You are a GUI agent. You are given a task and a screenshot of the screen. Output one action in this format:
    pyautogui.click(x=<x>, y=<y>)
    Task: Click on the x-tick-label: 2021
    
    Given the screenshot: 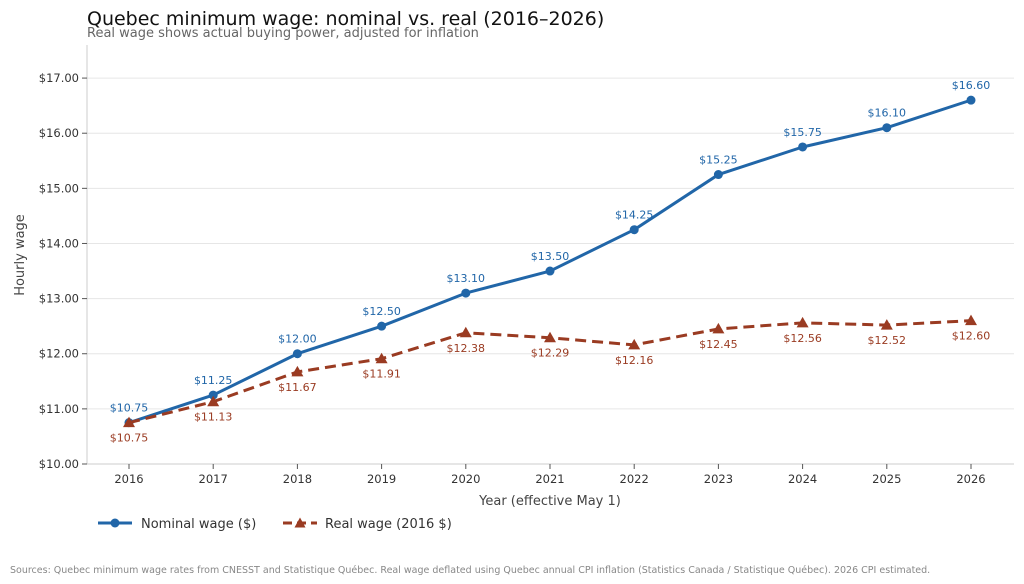 What is the action you would take?
    pyautogui.click(x=549, y=479)
    